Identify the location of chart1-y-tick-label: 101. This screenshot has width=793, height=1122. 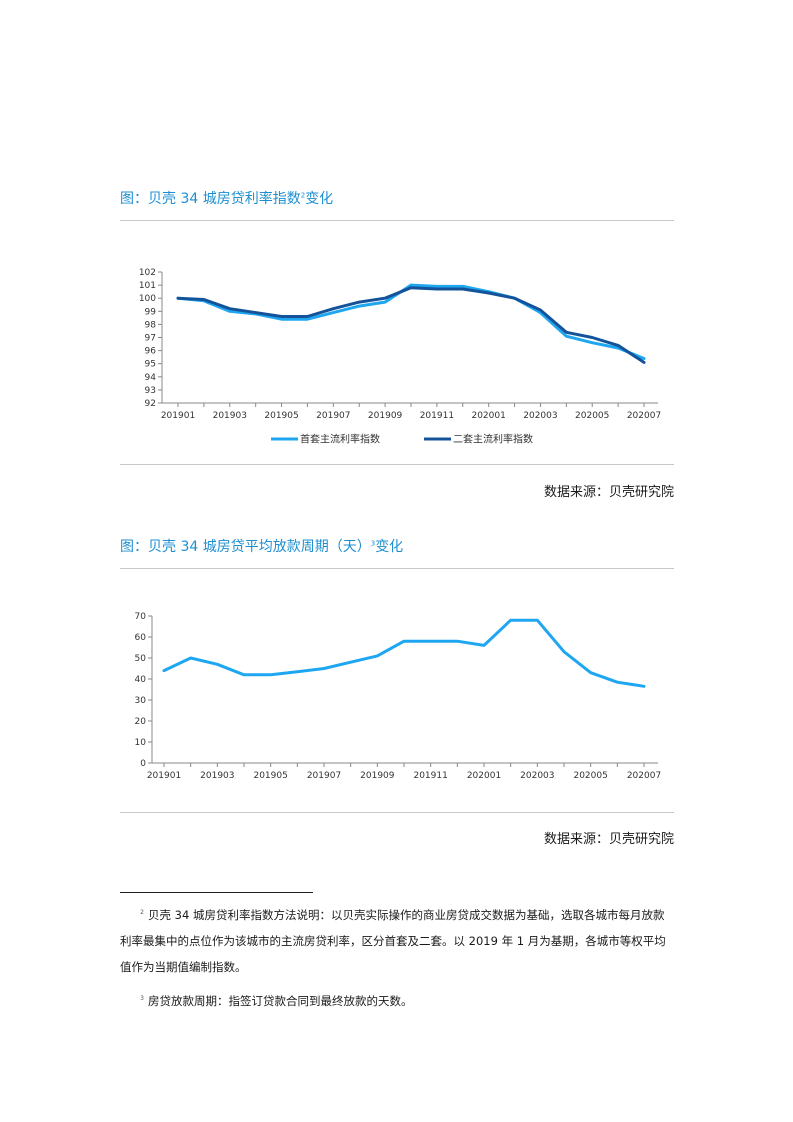
(147, 286).